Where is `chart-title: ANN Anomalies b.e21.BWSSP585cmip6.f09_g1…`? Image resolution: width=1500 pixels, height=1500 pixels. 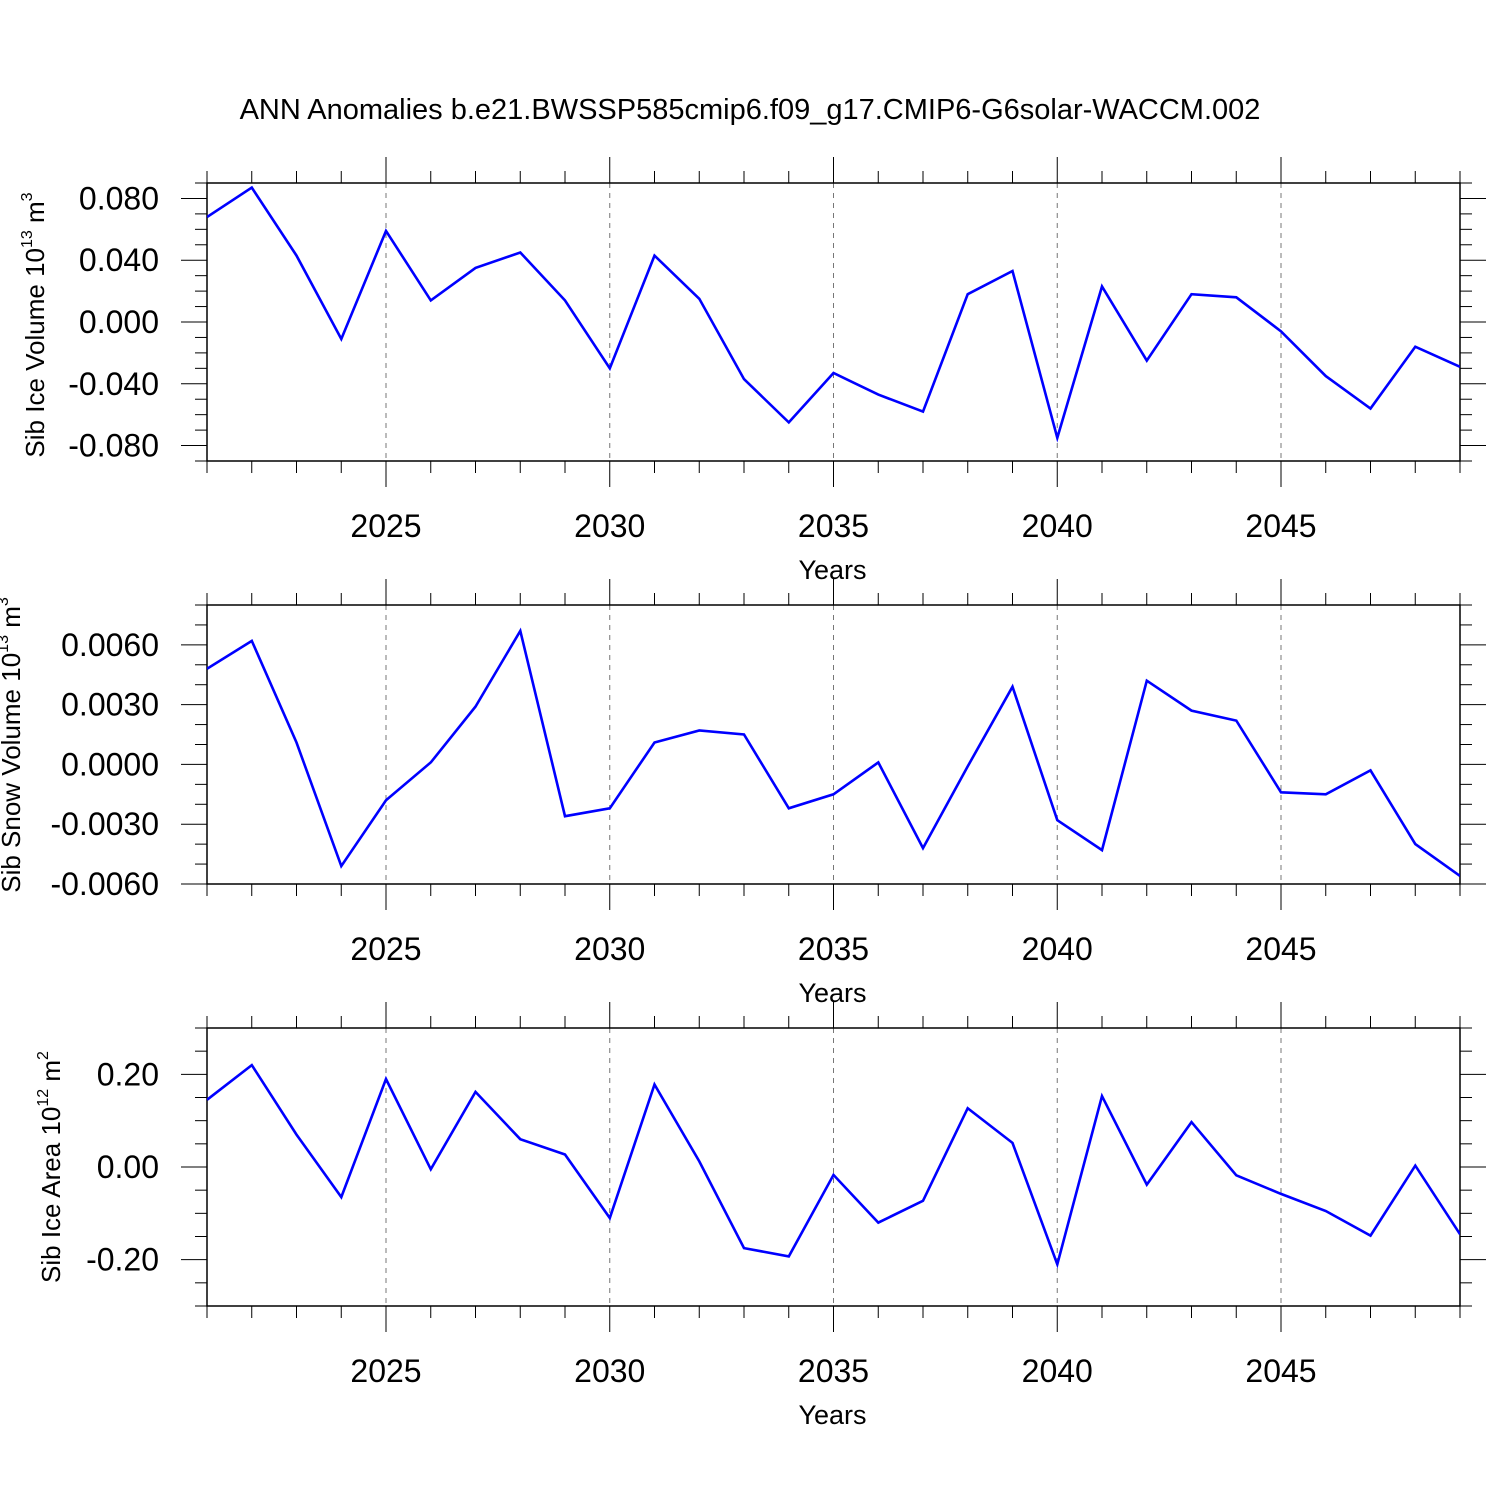 chart-title: ANN Anomalies b.e21.BWSSP585cmip6.f09_g1… is located at coordinates (750, 110).